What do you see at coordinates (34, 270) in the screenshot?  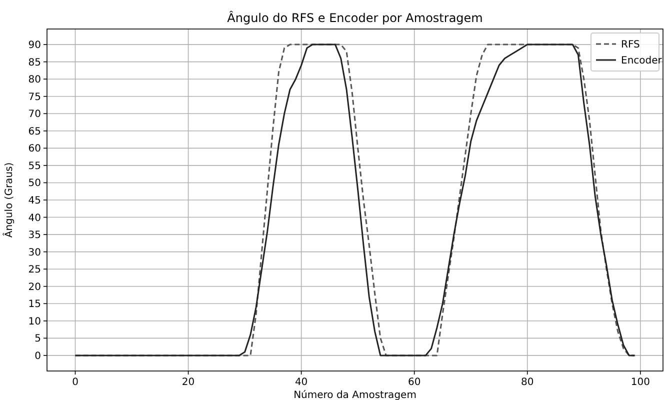 I see `y-tick-label: 25` at bounding box center [34, 270].